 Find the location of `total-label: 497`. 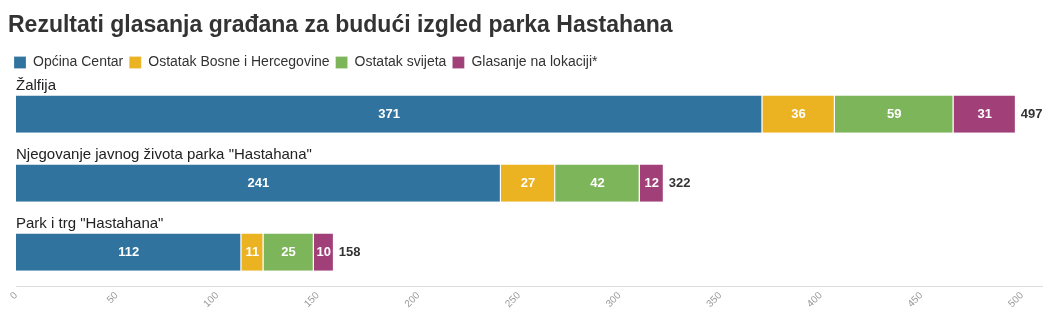

total-label: 497 is located at coordinates (1031, 113).